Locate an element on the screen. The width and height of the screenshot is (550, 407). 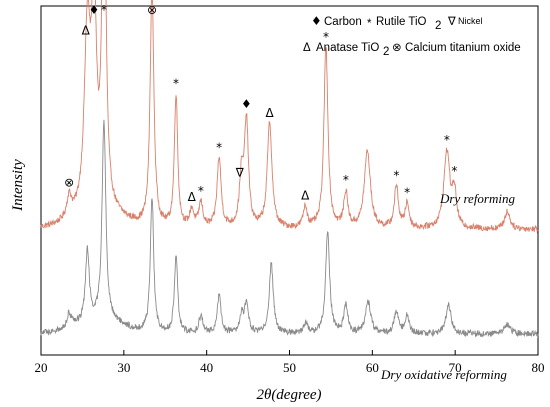
legend-carbon-label: Carbon is located at coordinates (343, 22).